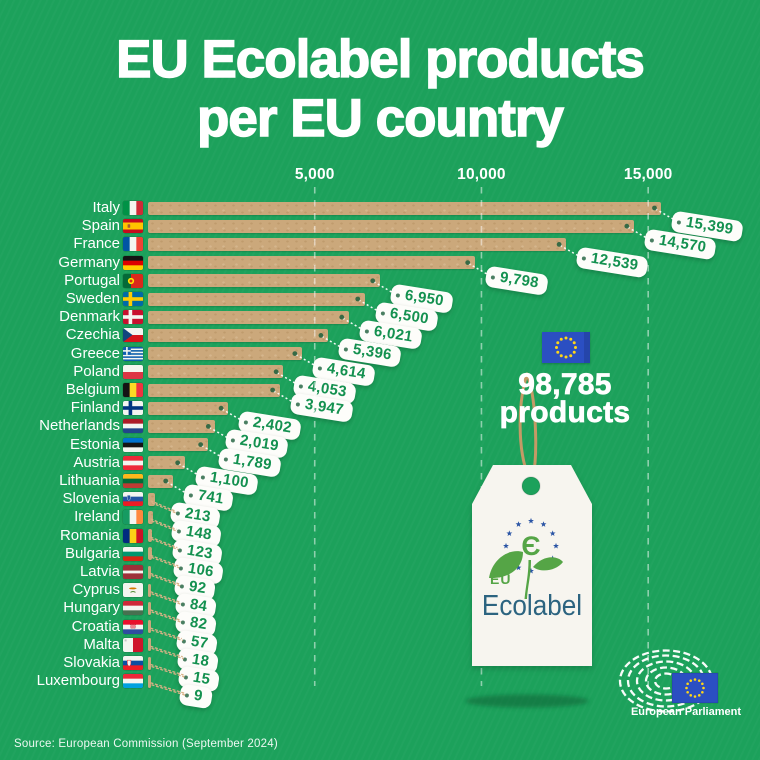 This screenshot has width=760, height=760. I want to click on country-label: Italy, so click(106, 207).